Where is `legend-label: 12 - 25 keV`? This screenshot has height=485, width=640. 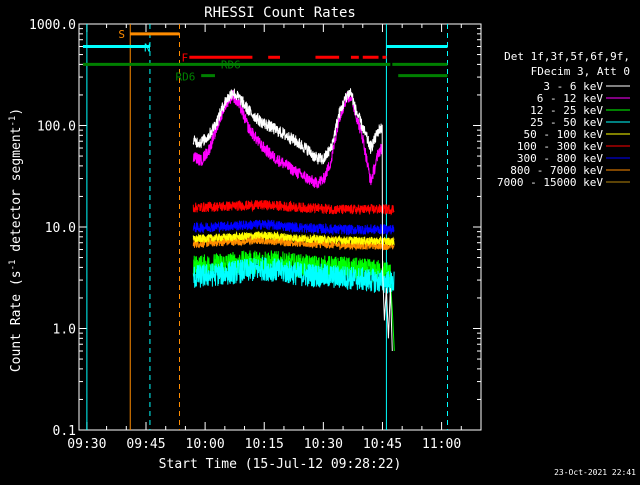 legend-label: 12 - 25 keV is located at coordinates (566, 110).